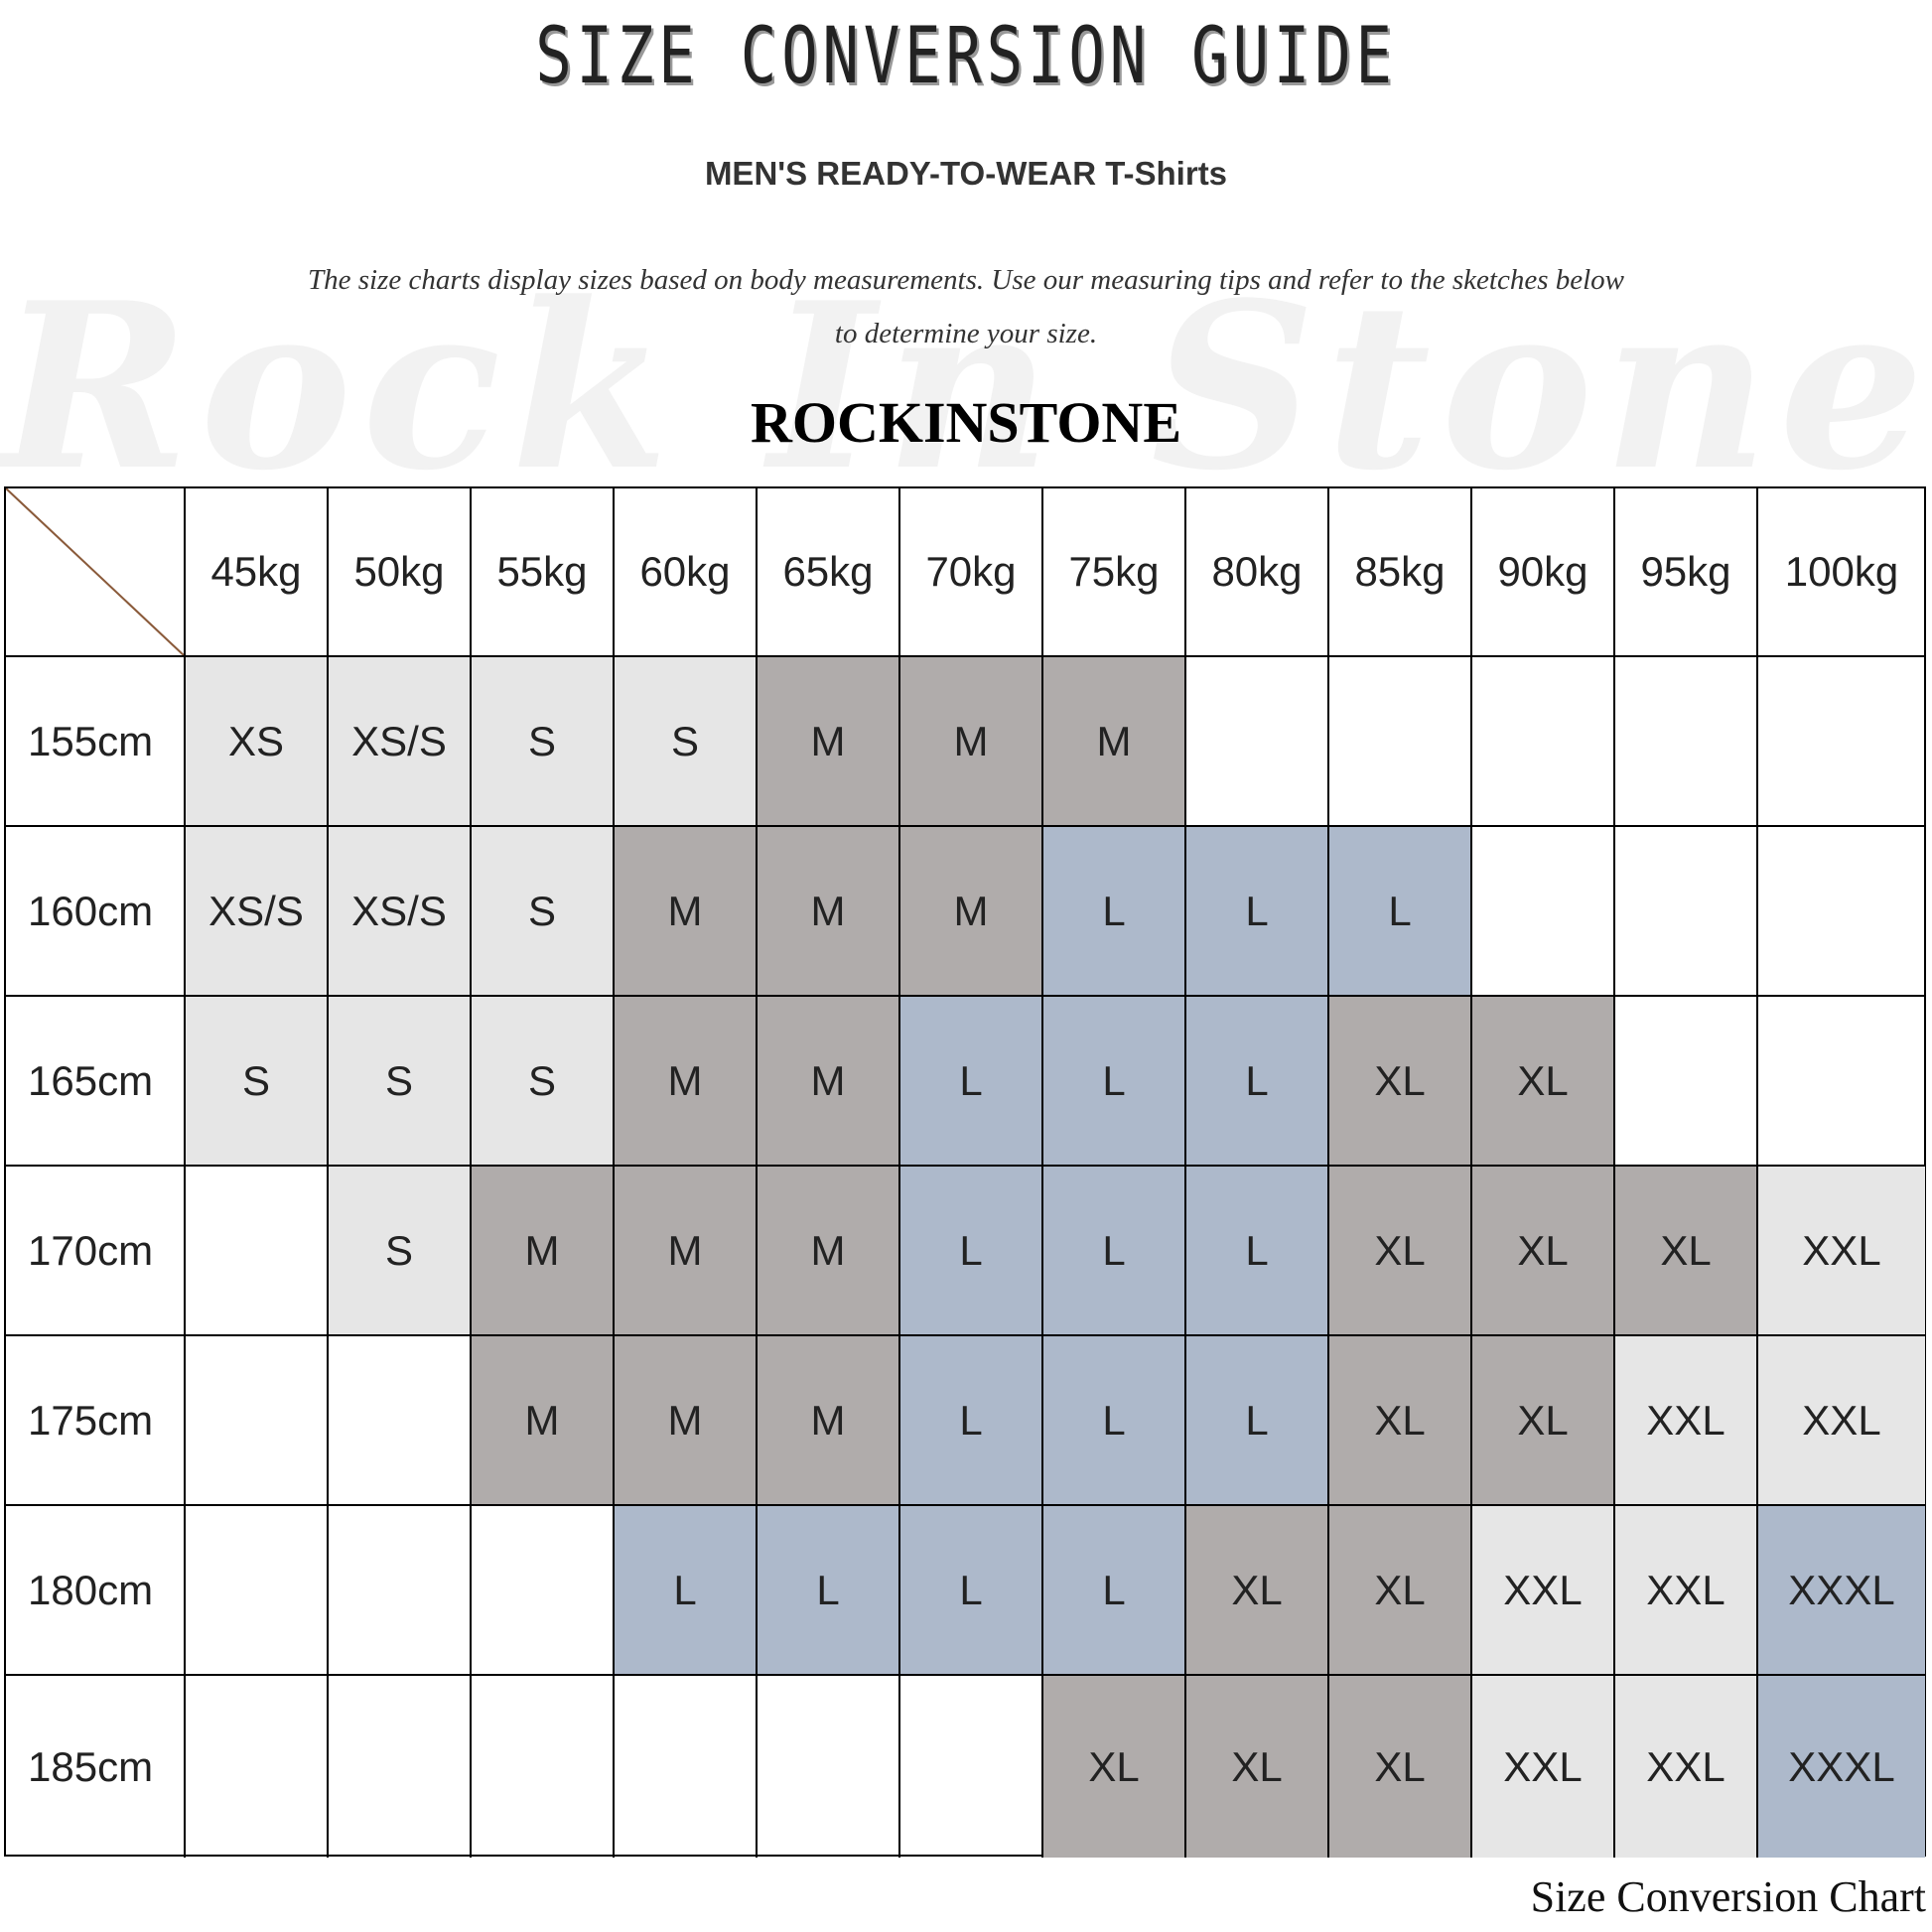  What do you see at coordinates (1687, 573) in the screenshot?
I see `column-header: 95kg` at bounding box center [1687, 573].